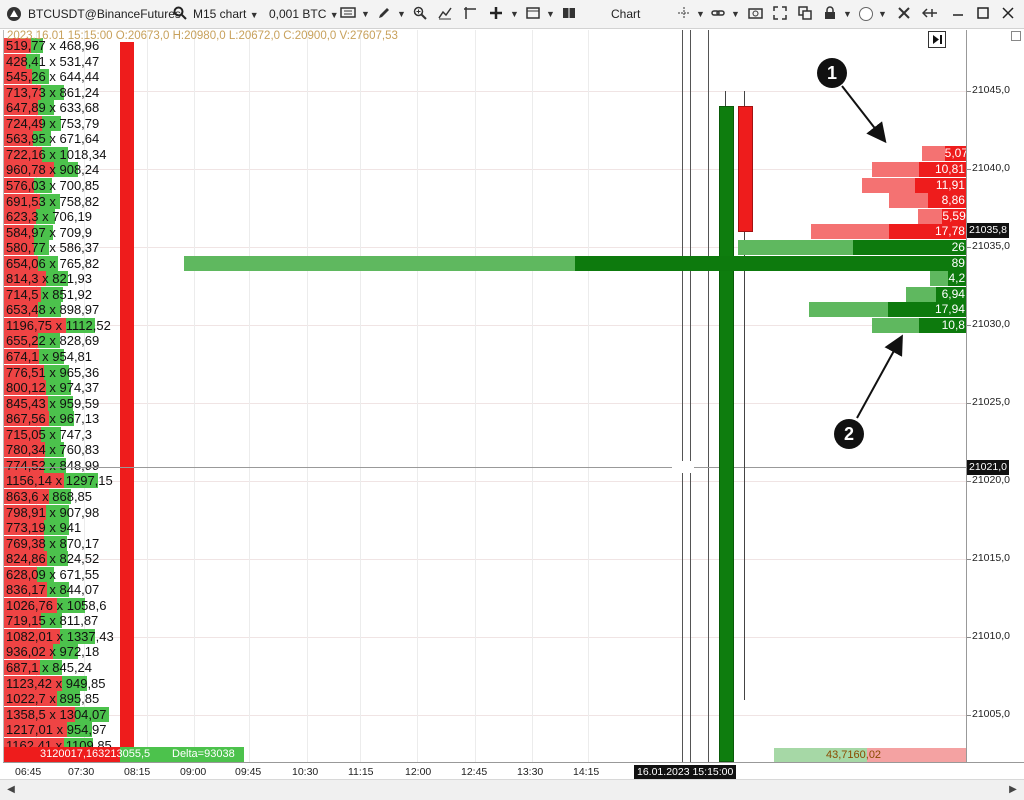 This screenshot has height=800, width=1024. What do you see at coordinates (718, 14) in the screenshot?
I see `link-icon` at bounding box center [718, 14].